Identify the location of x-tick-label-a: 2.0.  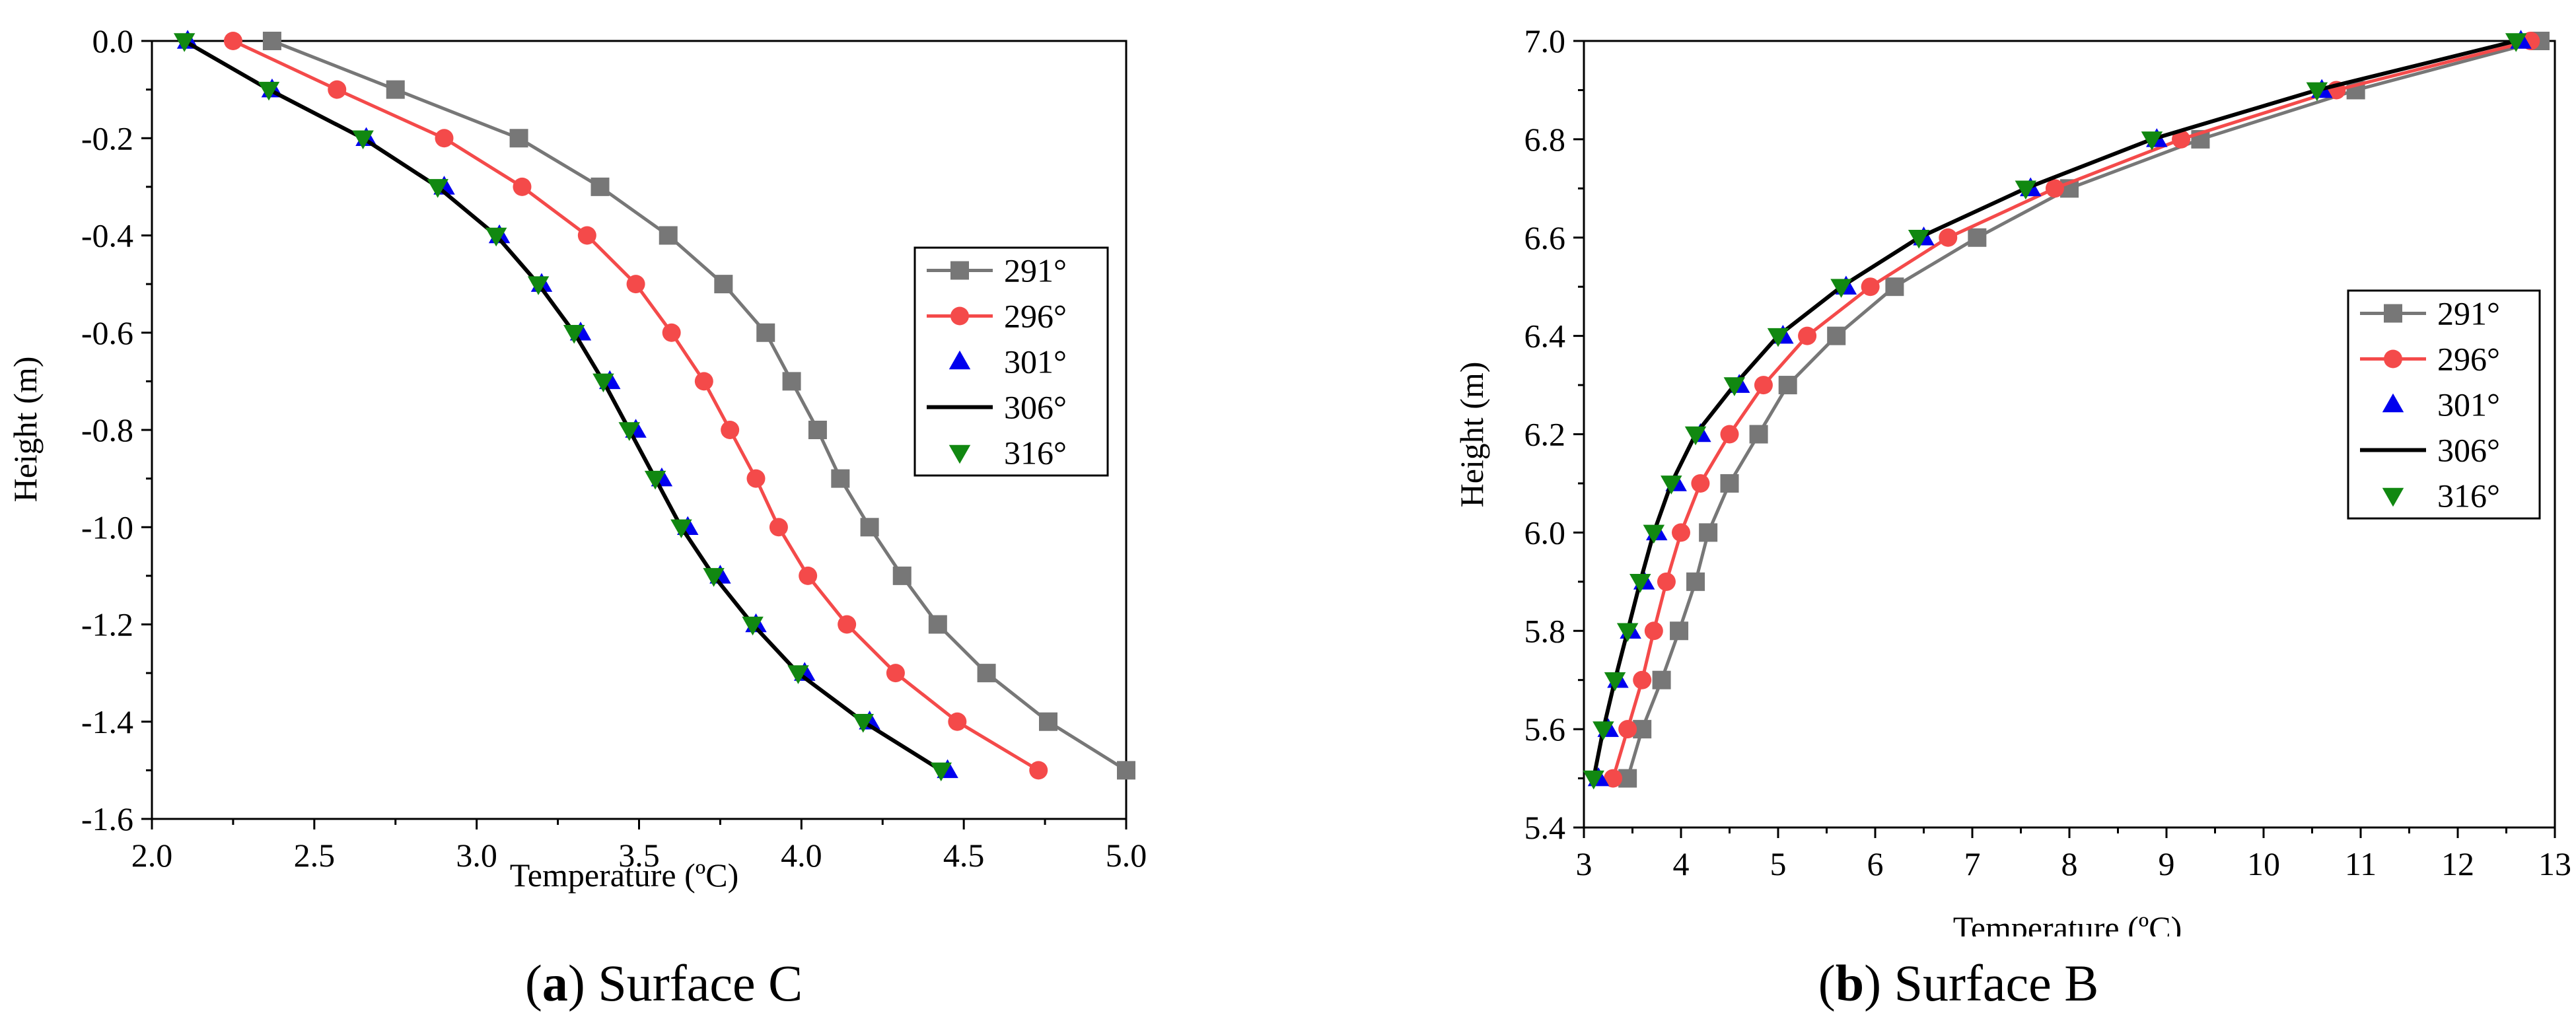
(152, 856).